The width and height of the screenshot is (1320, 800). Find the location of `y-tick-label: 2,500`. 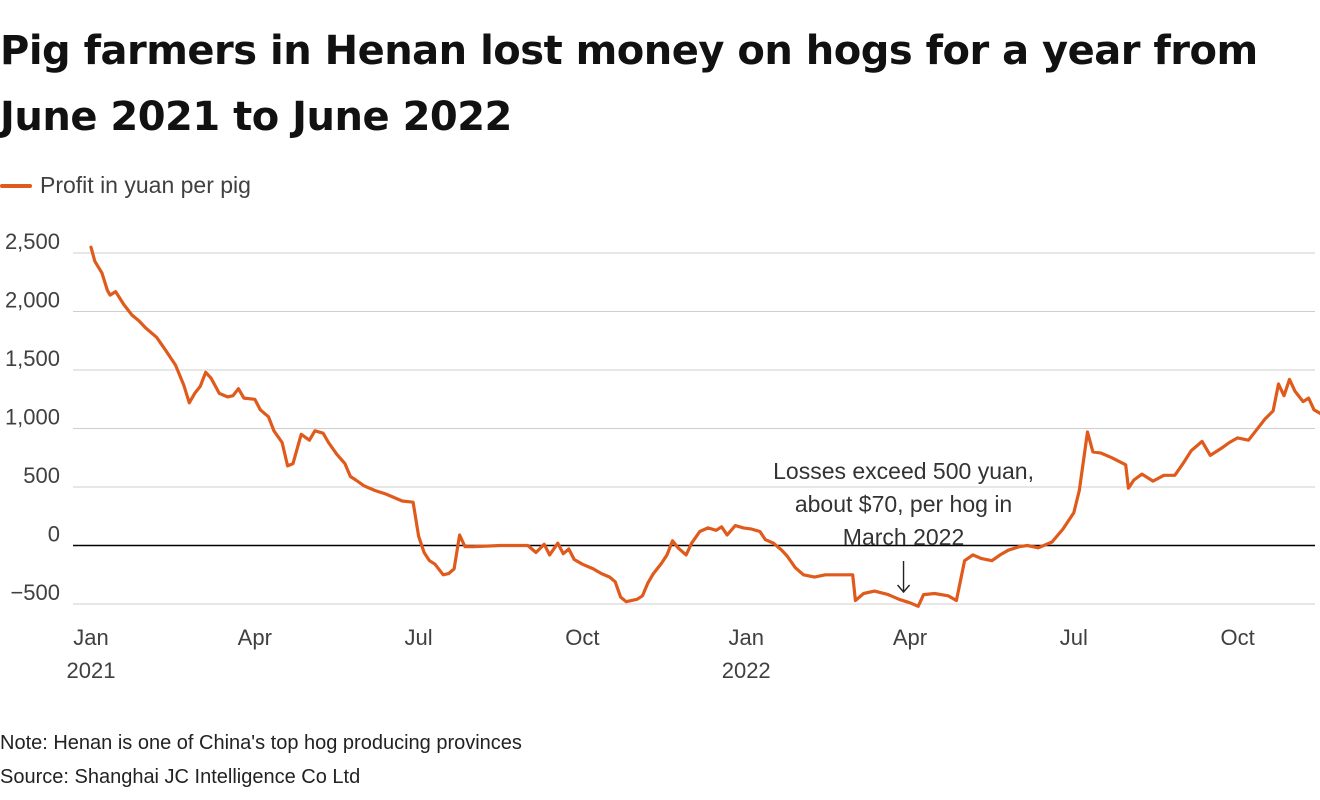

y-tick-label: 2,500 is located at coordinates (32, 241).